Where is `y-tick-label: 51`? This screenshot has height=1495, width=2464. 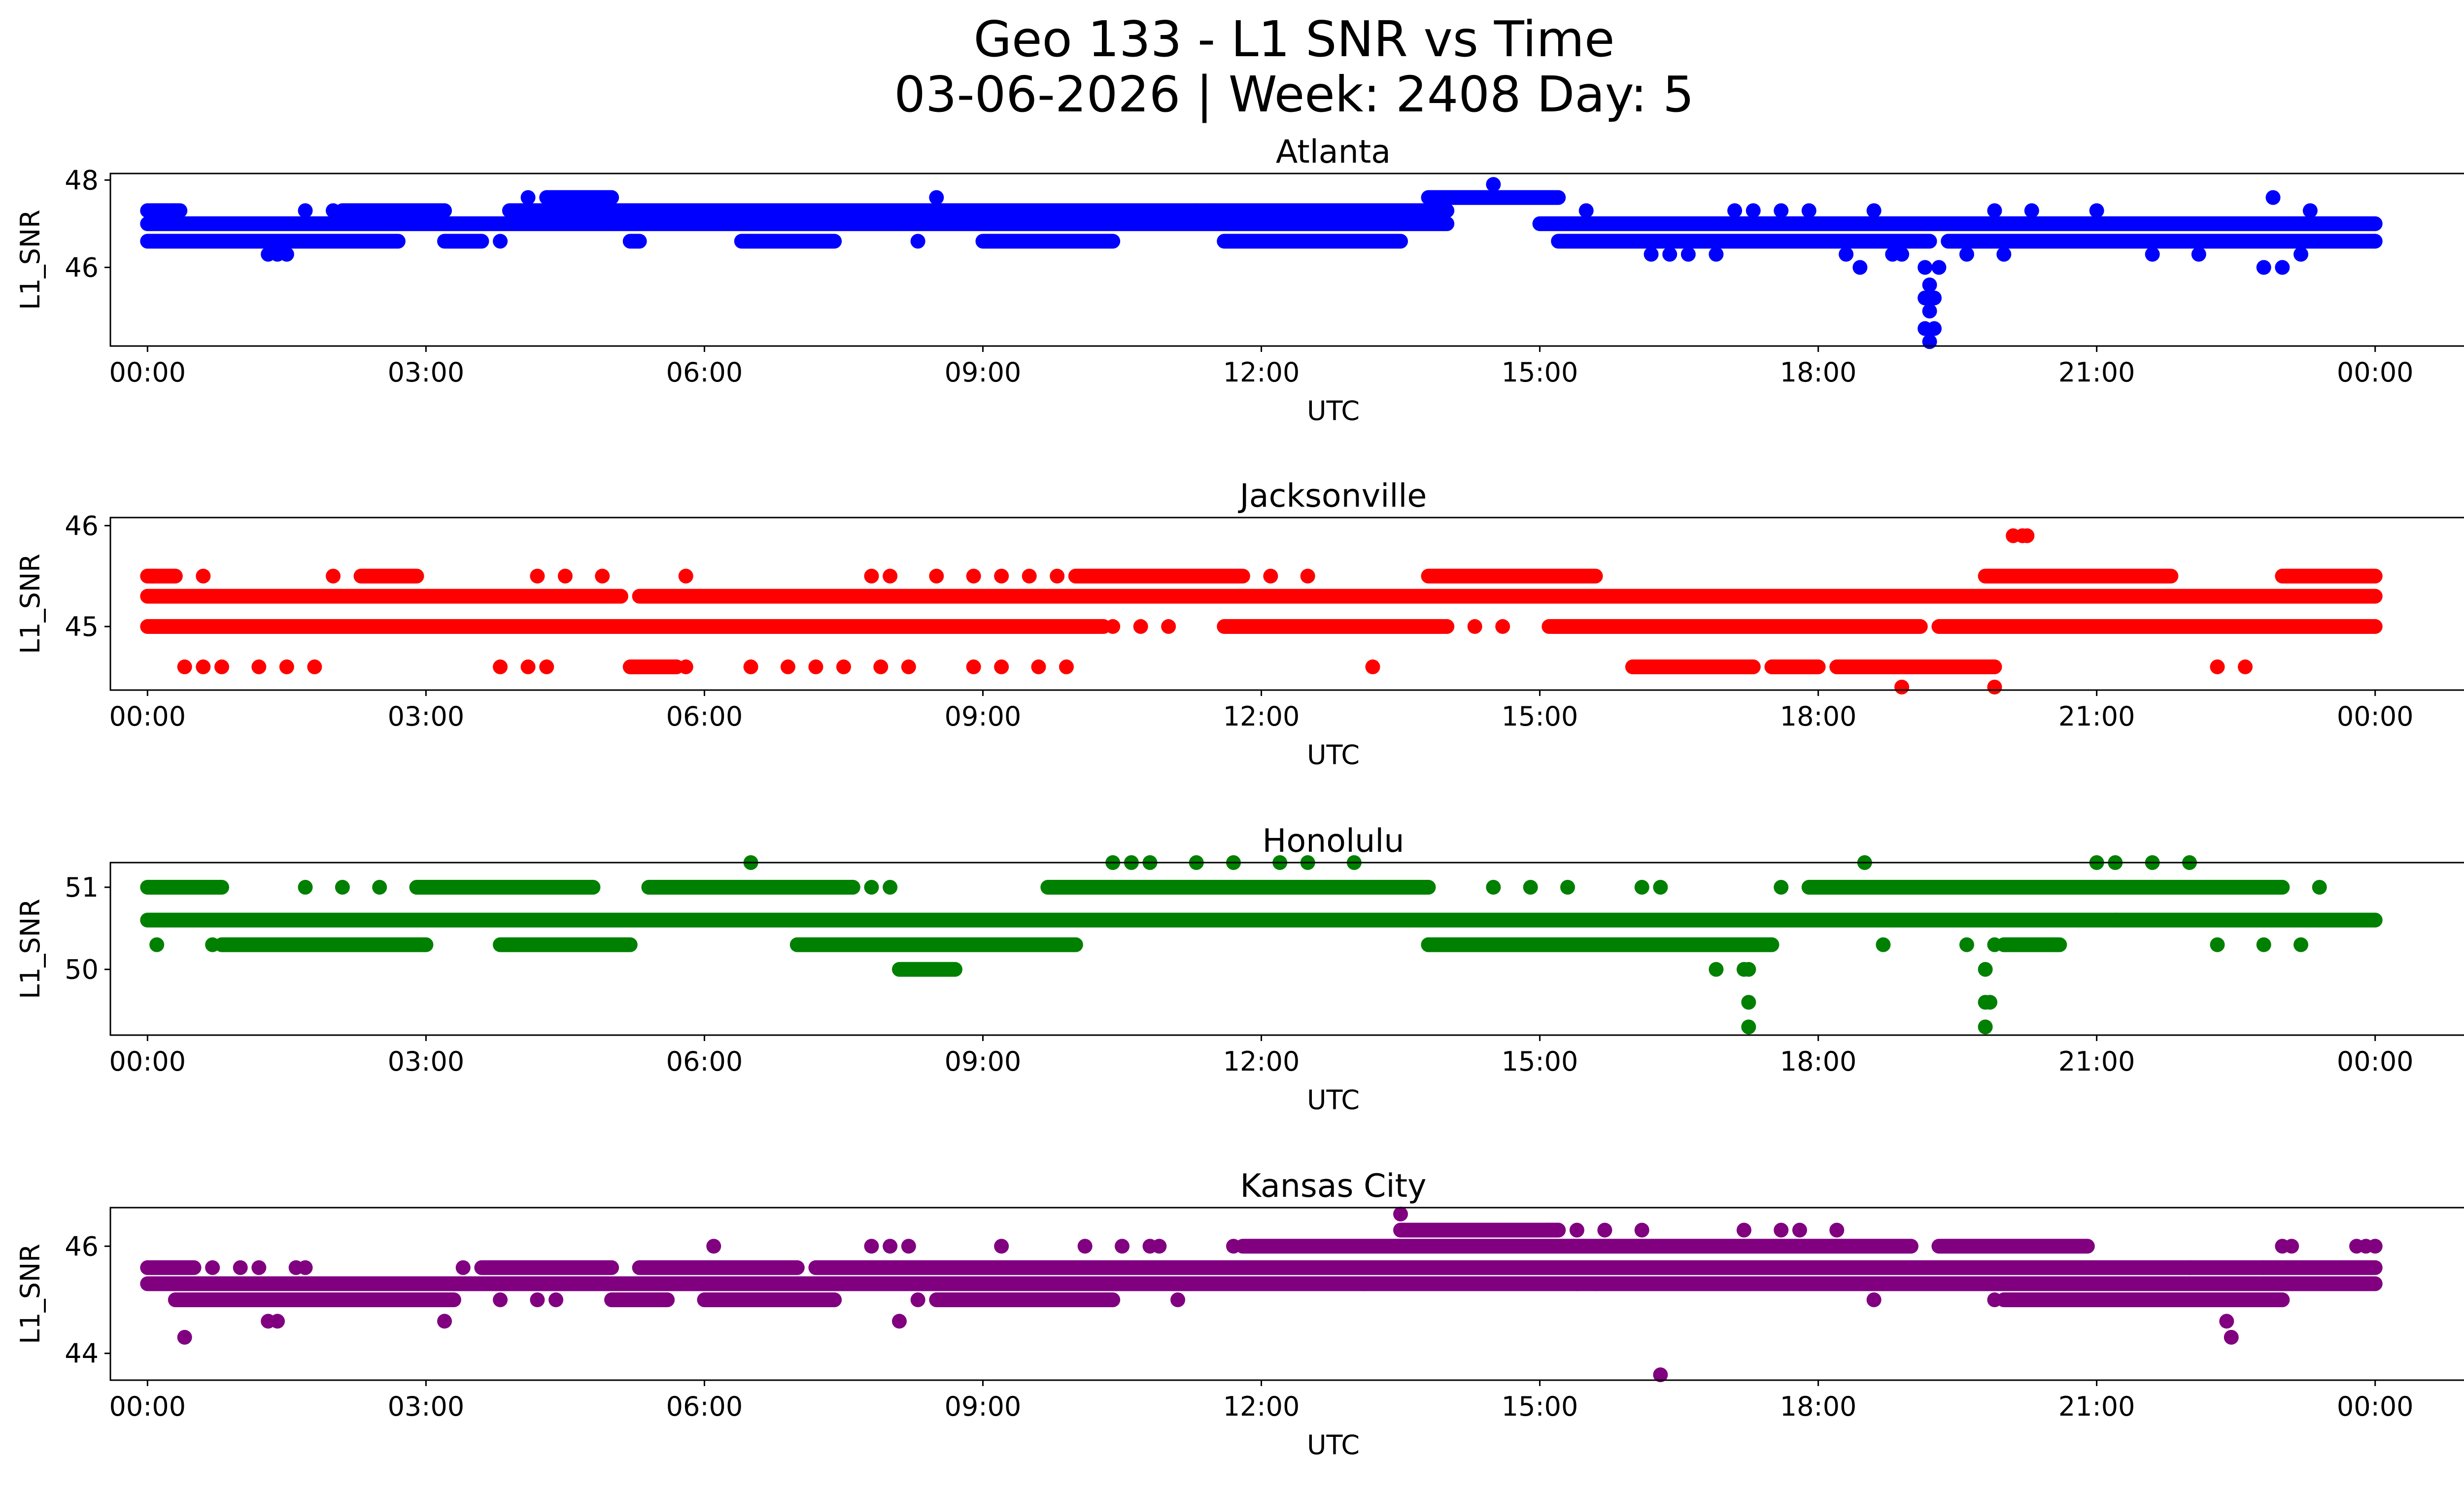
y-tick-label: 51 is located at coordinates (82, 887).